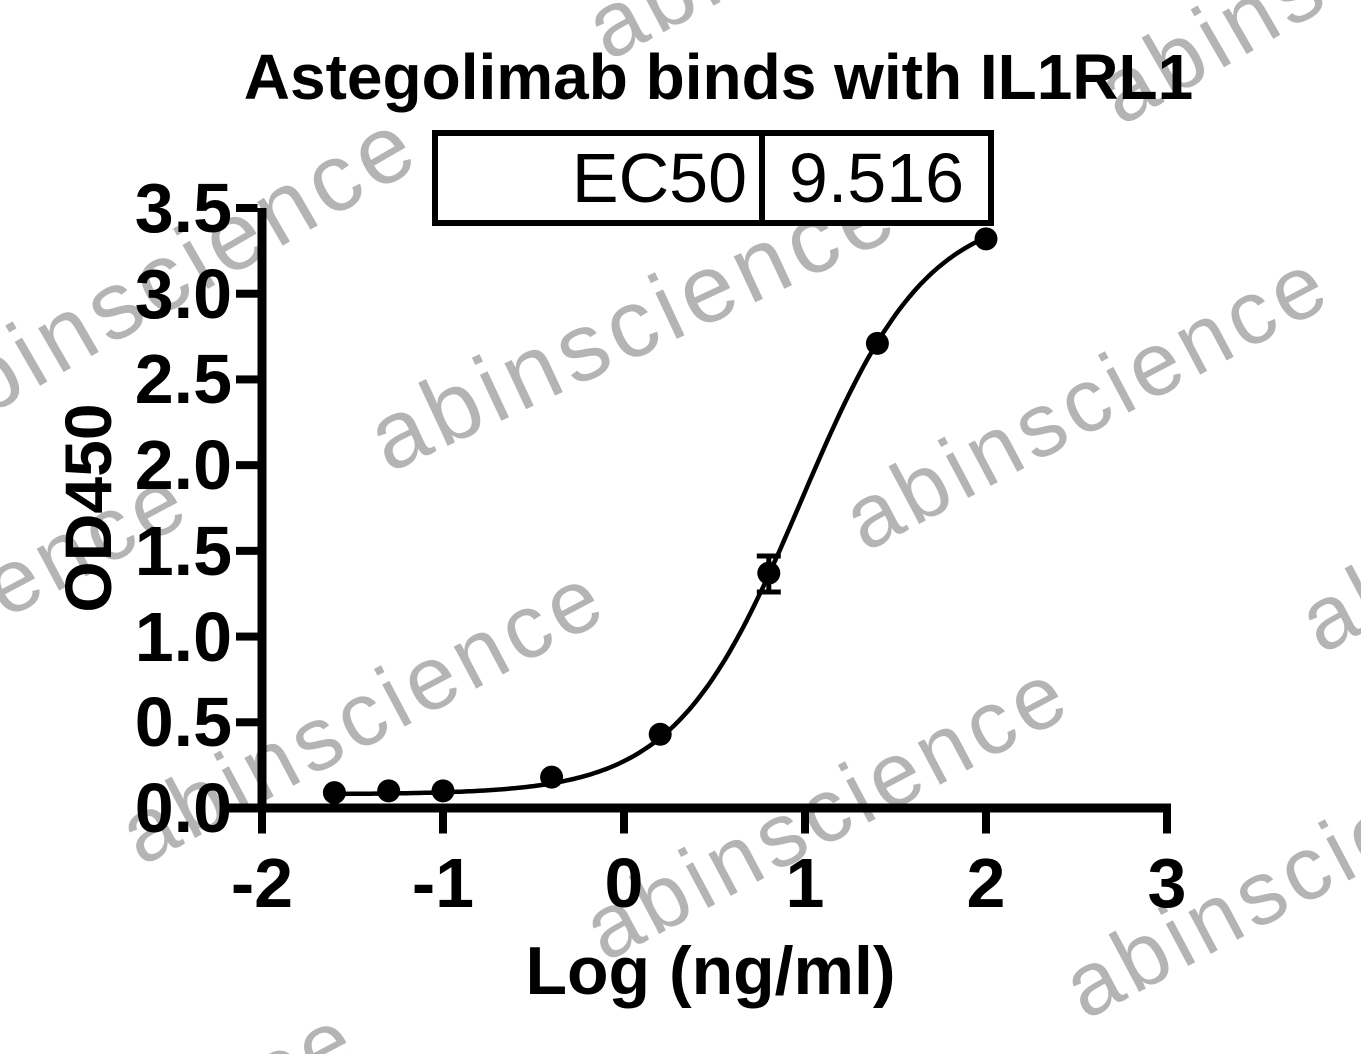  Describe the element at coordinates (262, 510) in the screenshot. I see `y-axis-line` at that location.